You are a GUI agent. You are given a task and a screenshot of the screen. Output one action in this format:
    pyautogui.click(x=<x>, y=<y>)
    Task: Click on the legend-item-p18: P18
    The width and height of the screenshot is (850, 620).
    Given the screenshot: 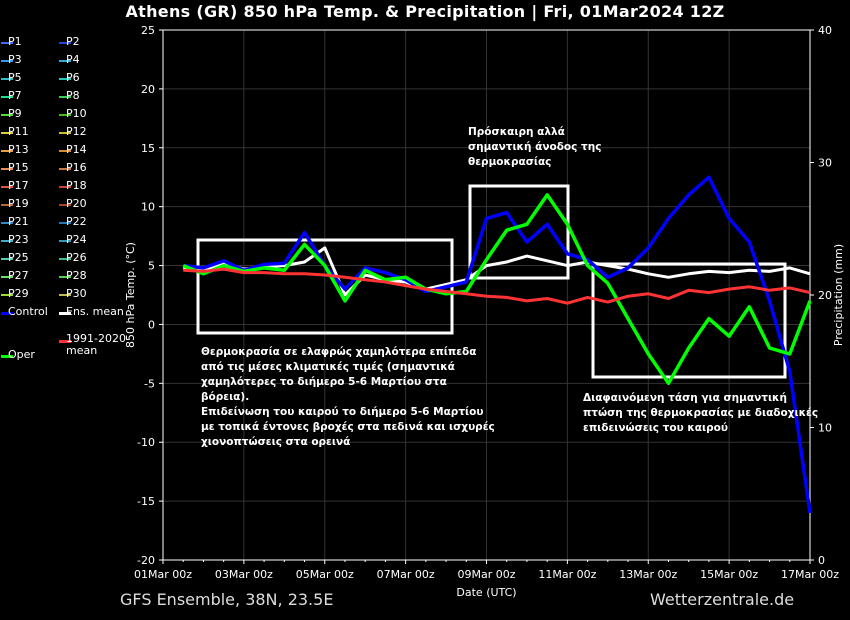 What is the action you would take?
    pyautogui.click(x=76, y=185)
    